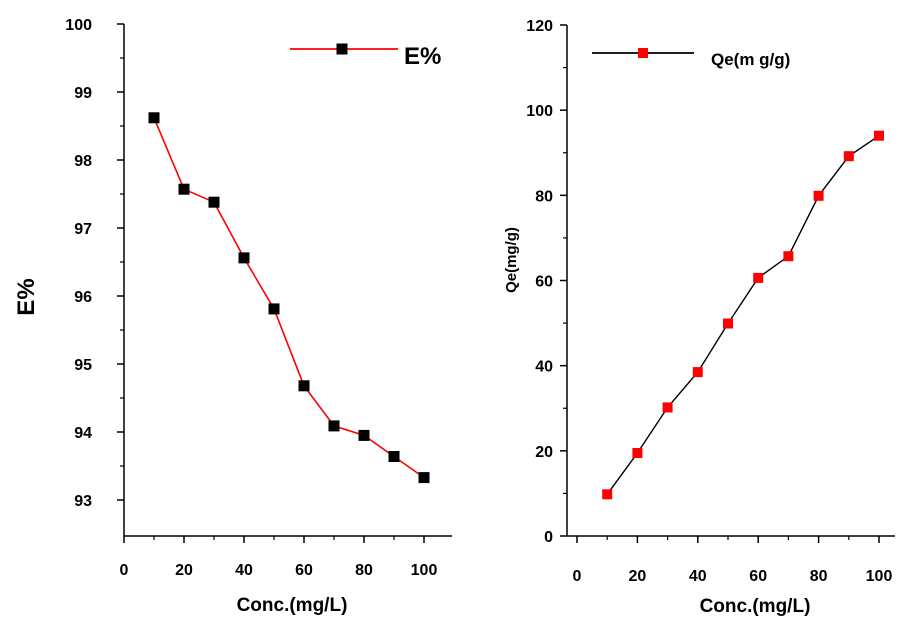  Describe the element at coordinates (750, 59) in the screenshot. I see `legend-label: Qe(m g/g)` at that location.